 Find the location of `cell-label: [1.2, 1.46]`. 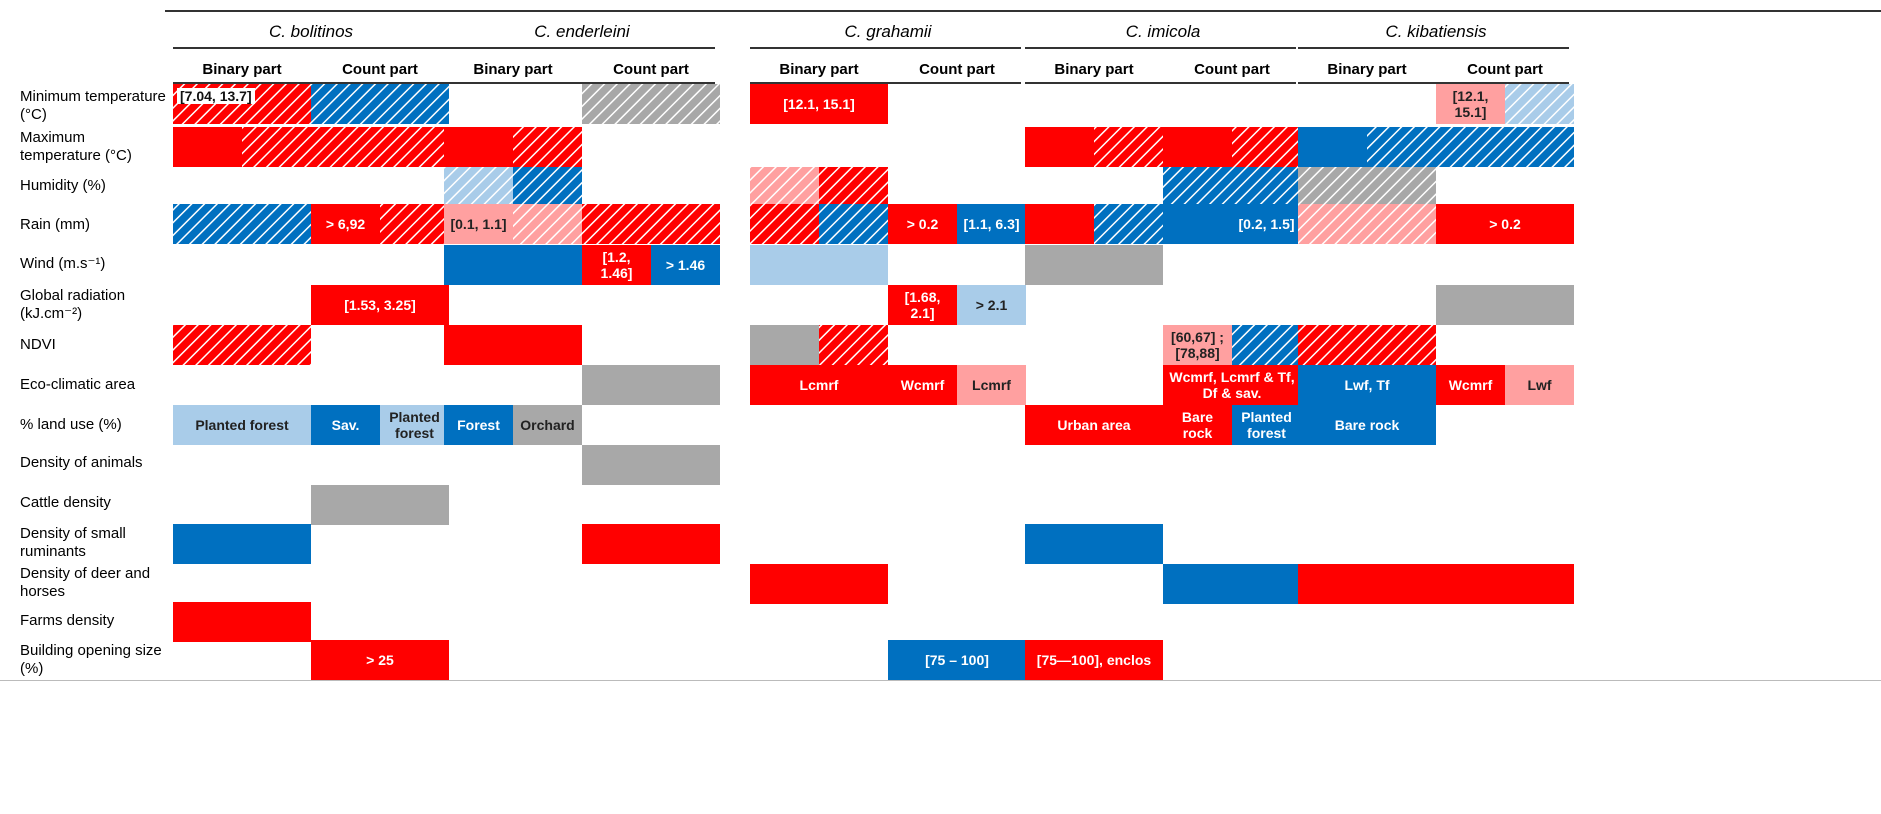

cell-label: [1.2, 1.46] is located at coordinates (616, 265).